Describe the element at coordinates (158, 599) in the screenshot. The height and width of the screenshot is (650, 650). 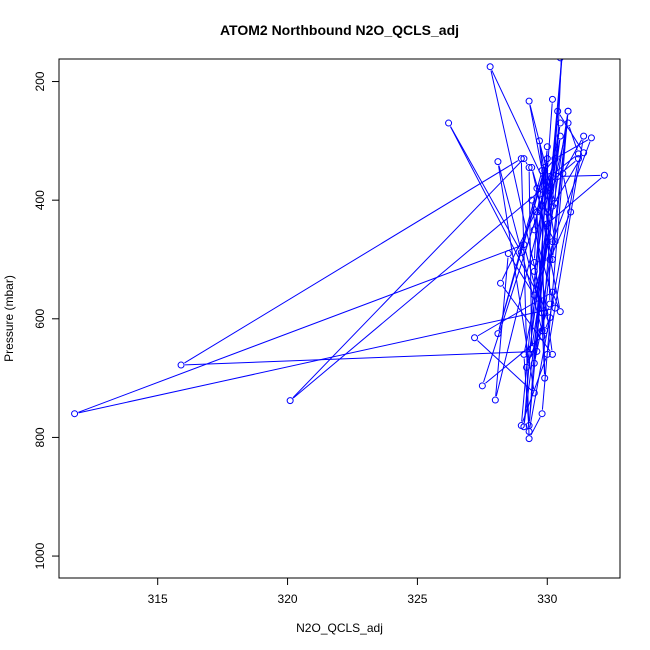
I see `x-tick-label: 315` at that location.